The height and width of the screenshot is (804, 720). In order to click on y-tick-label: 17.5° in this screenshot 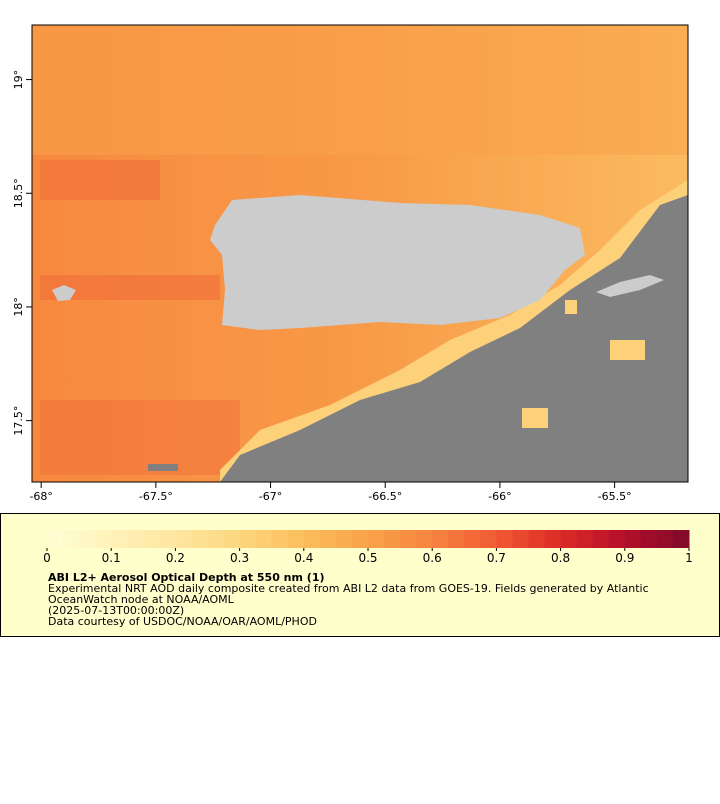, I will do `click(18, 421)`.